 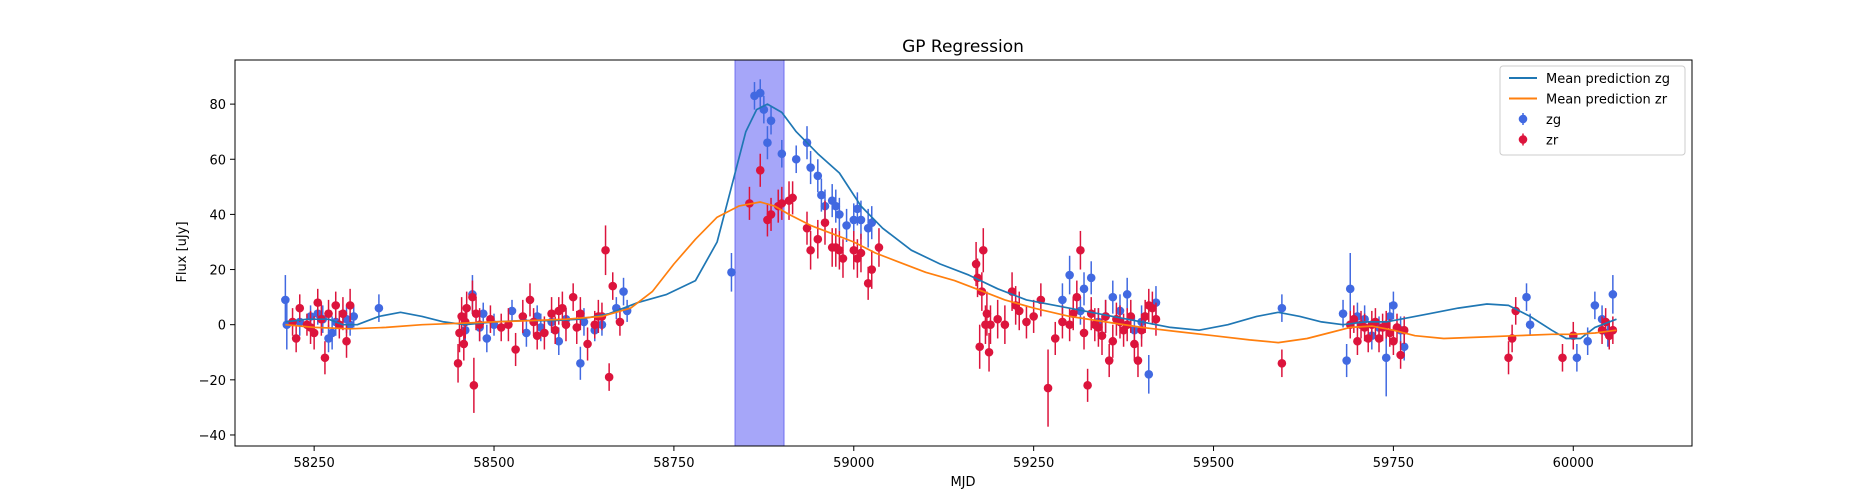 What do you see at coordinates (217, 160) in the screenshot?
I see `y-tick-label: 60` at bounding box center [217, 160].